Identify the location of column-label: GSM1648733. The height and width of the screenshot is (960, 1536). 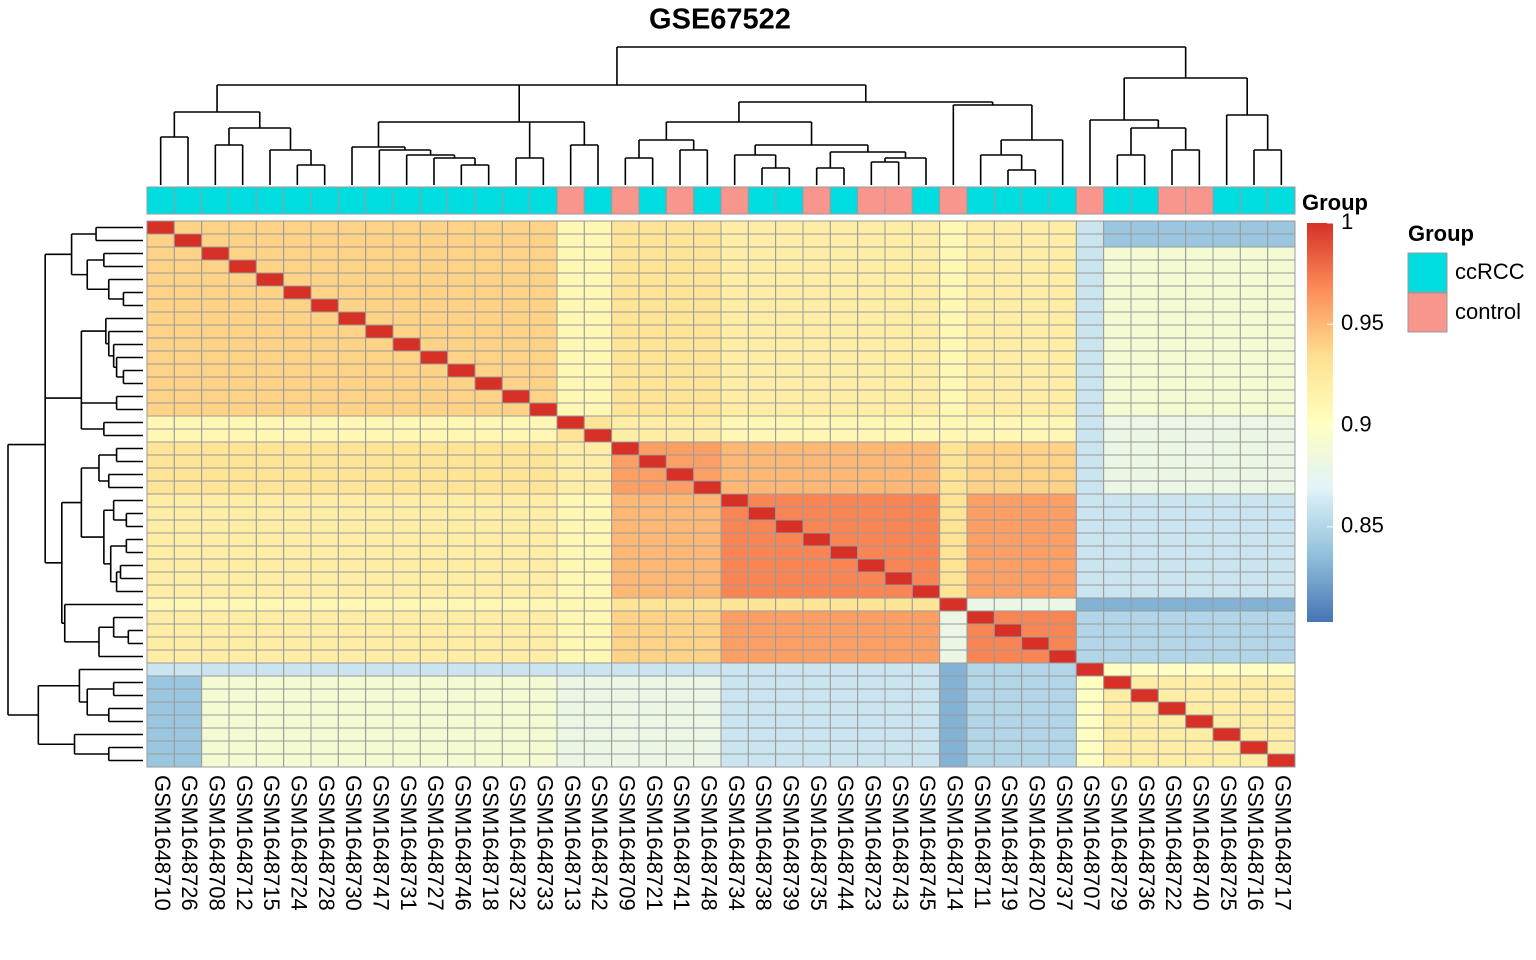
(545, 843).